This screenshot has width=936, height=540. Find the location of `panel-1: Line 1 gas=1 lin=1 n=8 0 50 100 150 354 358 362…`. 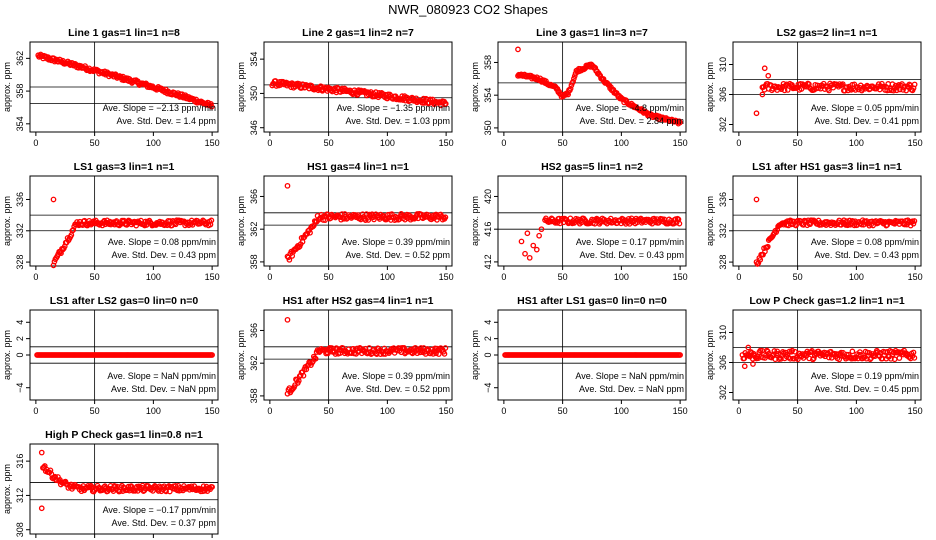

panel-1: Line 1 gas=1 lin=1 n=8 0 50 100 150 354 358 362… is located at coordinates (111, 87).